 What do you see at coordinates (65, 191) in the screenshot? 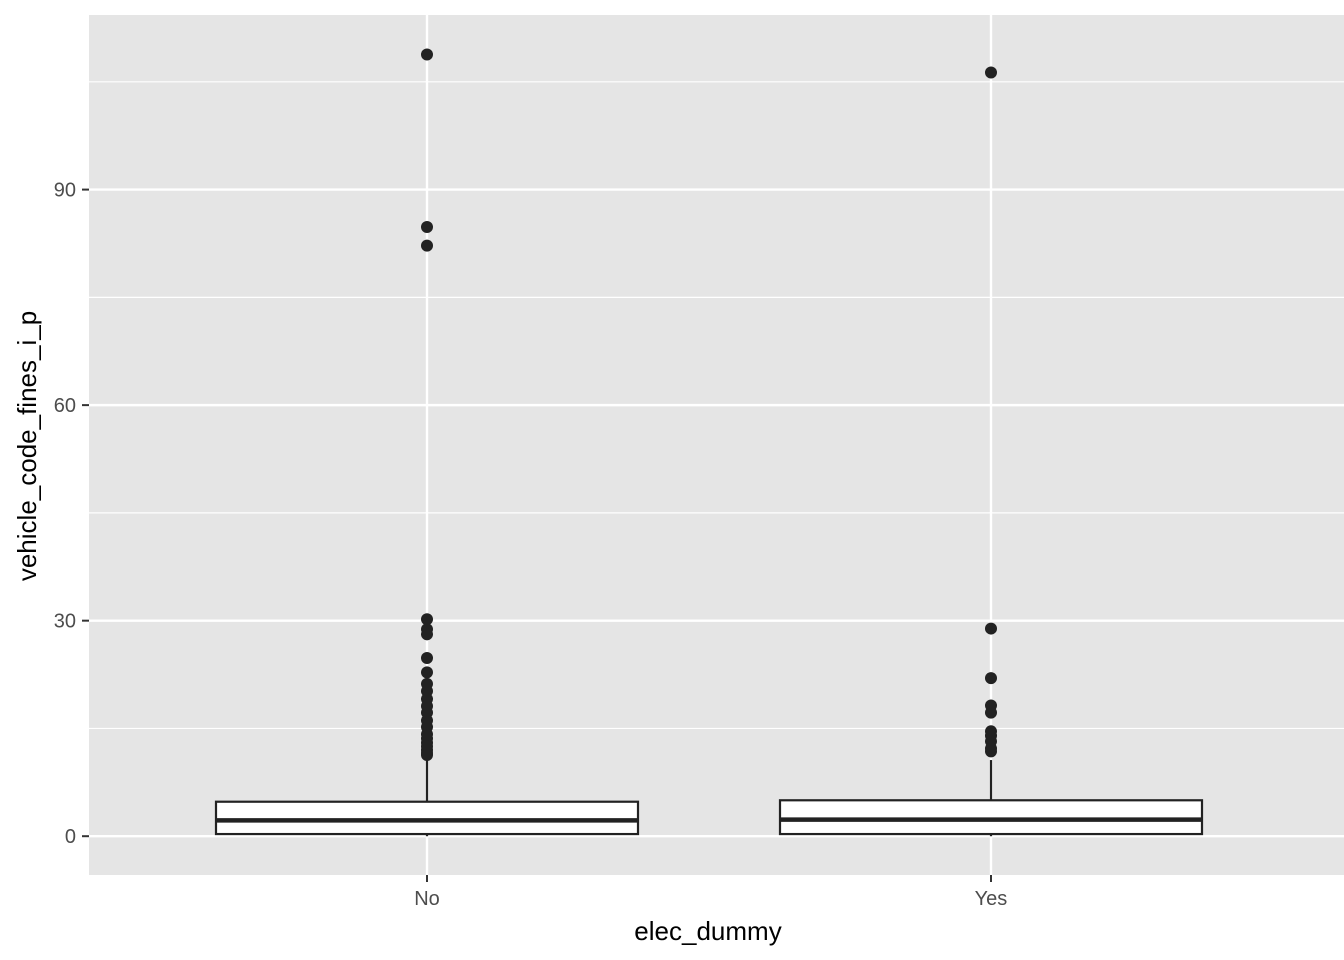
I see `y-tick-label: 90` at bounding box center [65, 191].